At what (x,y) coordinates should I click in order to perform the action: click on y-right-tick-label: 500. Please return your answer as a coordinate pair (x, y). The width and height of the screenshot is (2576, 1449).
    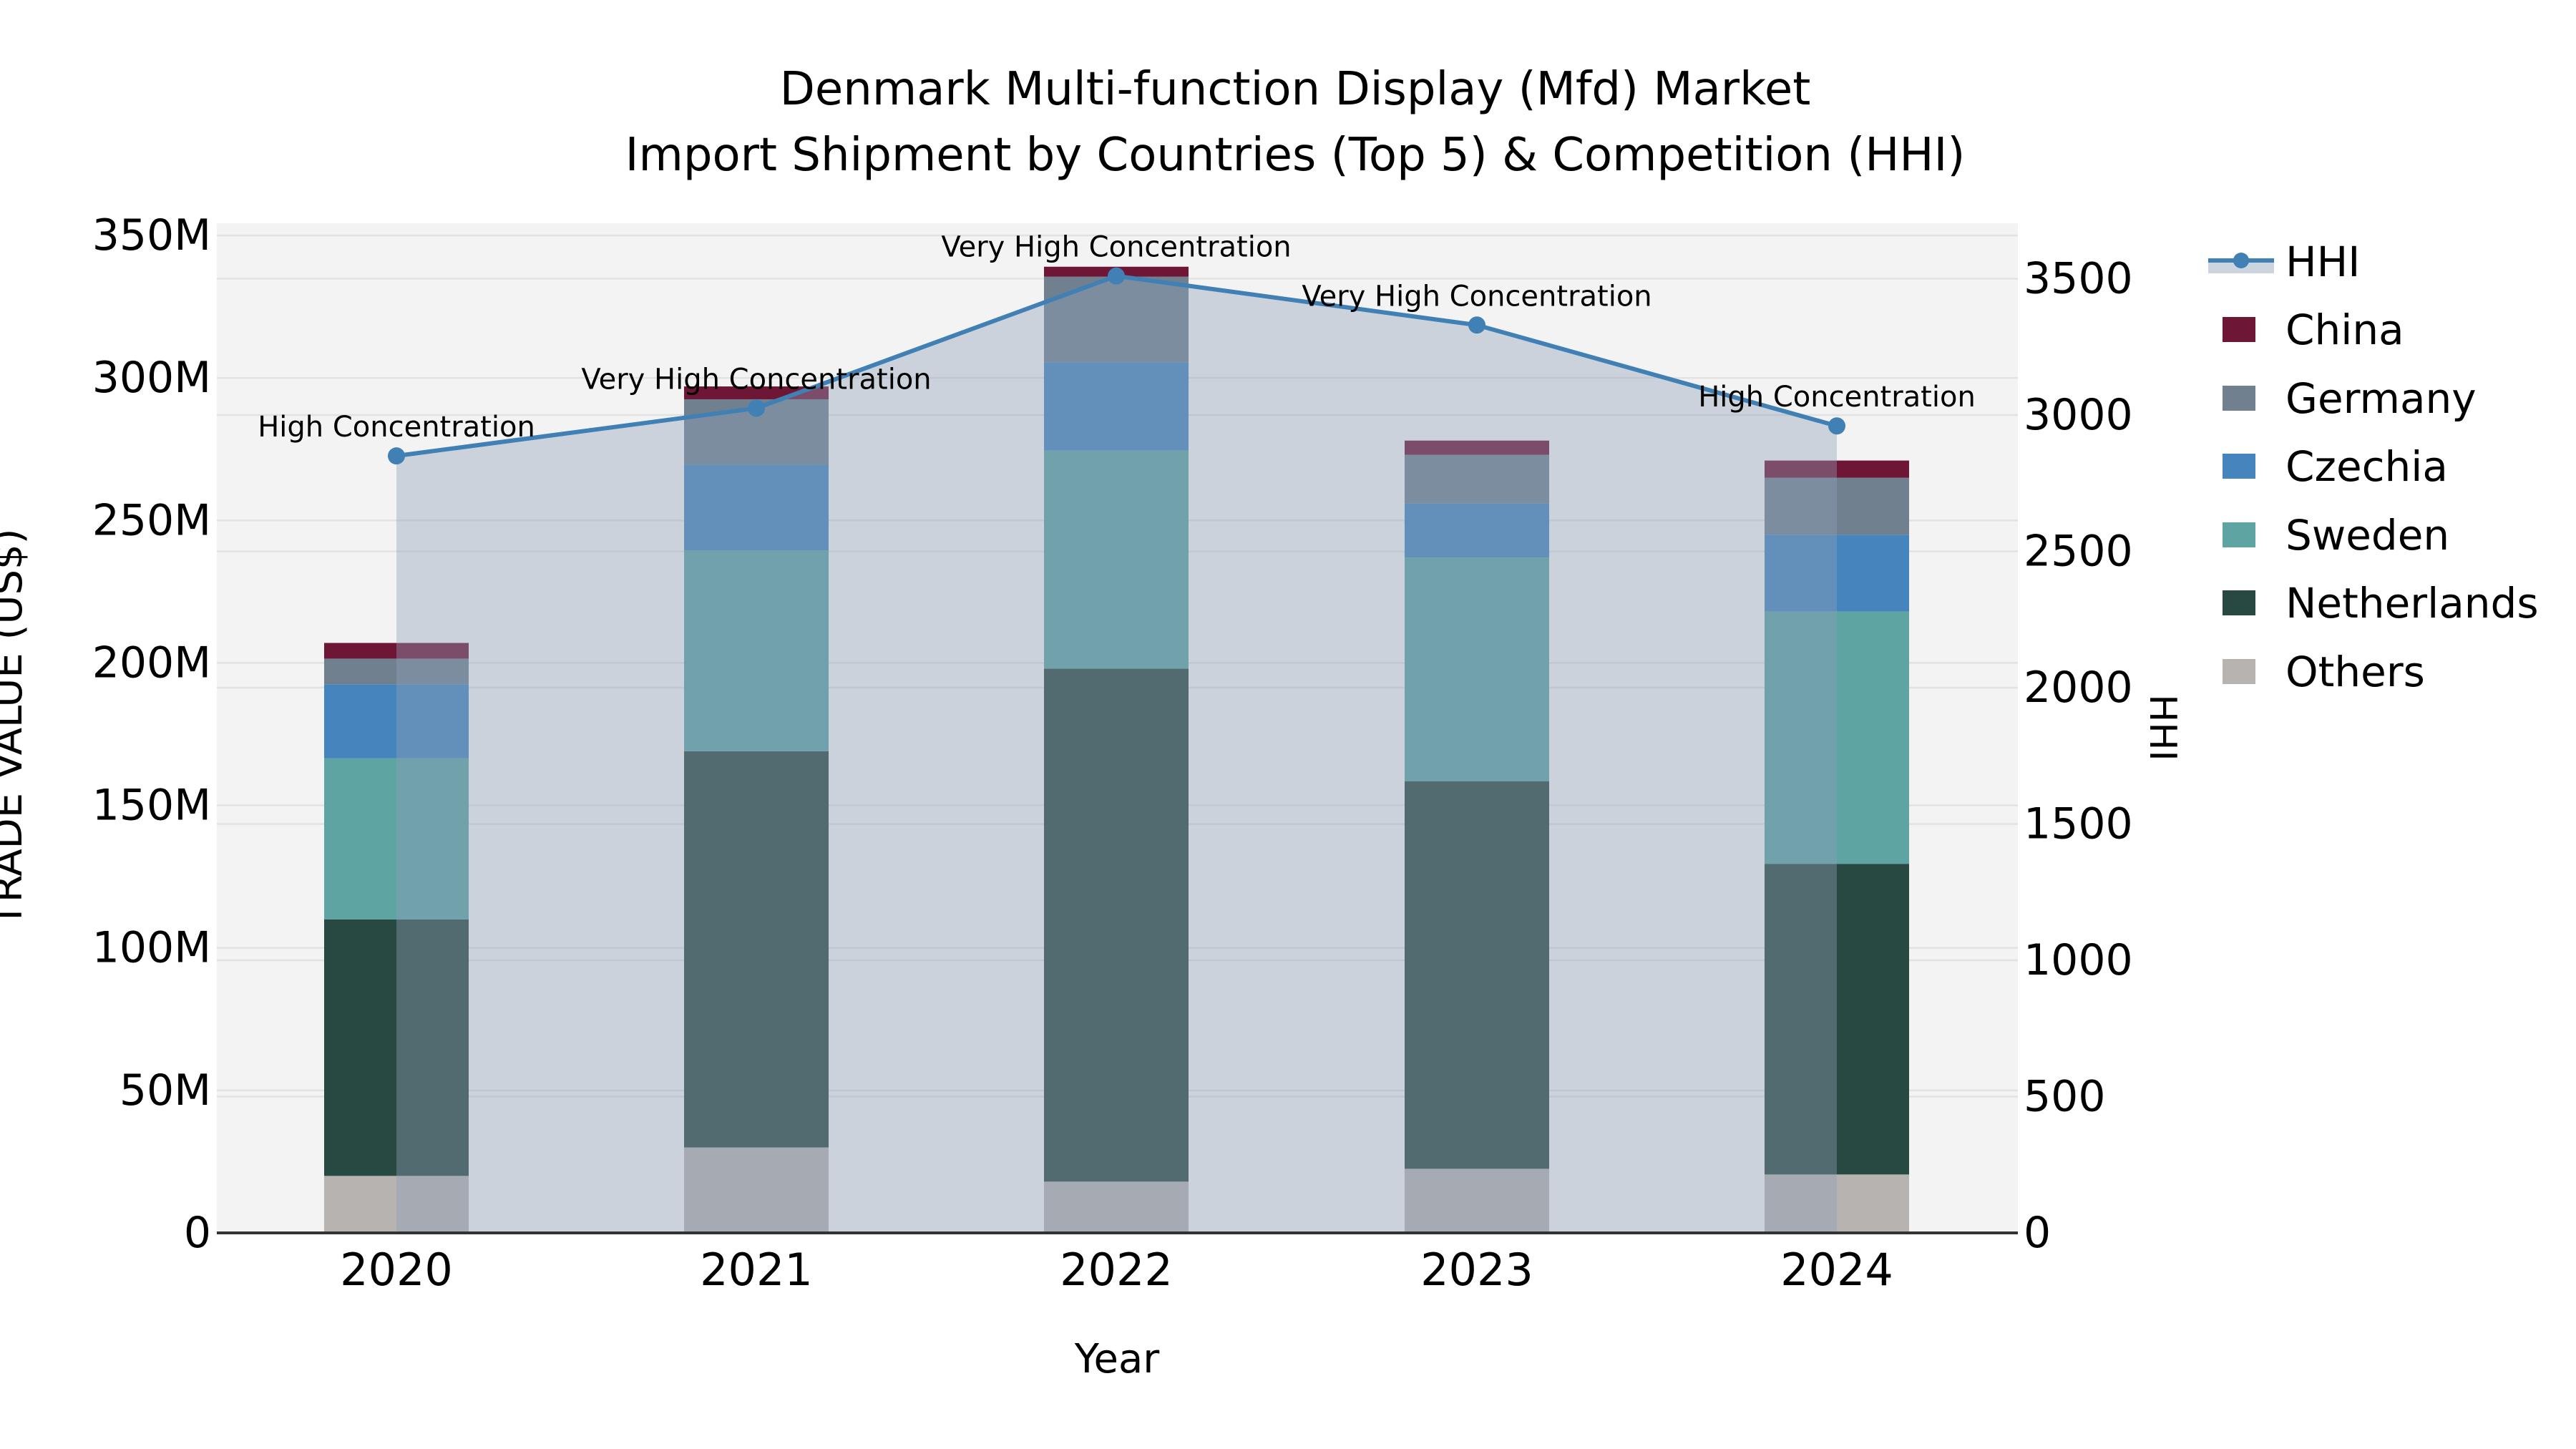
    Looking at the image, I should click on (2065, 1097).